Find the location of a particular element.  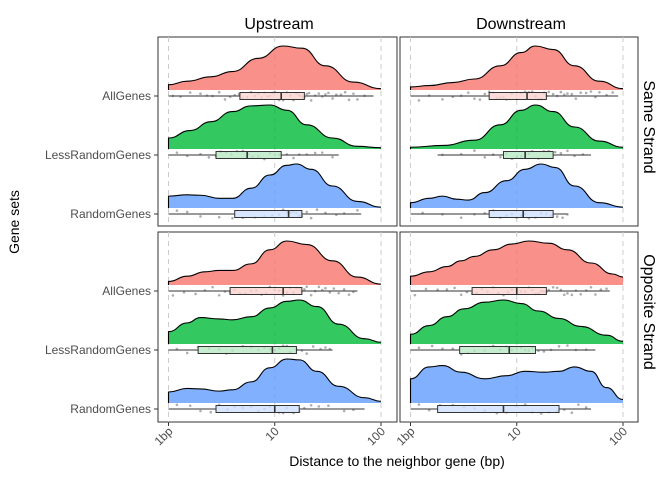

panel-upstream-opposite-strand-allgenes-box is located at coordinates (266, 291).